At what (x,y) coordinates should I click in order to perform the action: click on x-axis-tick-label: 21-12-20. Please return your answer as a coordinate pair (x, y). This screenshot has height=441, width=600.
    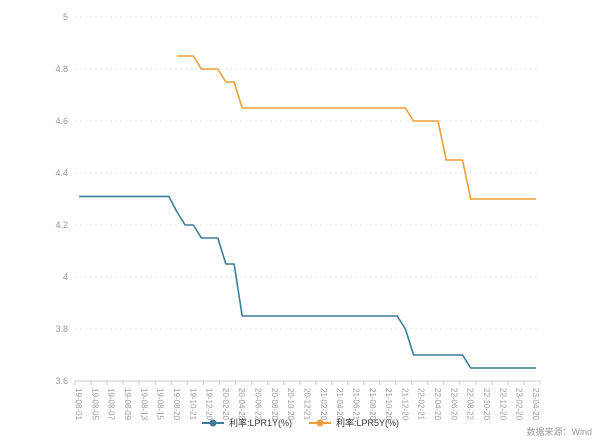
    Looking at the image, I should click on (404, 404).